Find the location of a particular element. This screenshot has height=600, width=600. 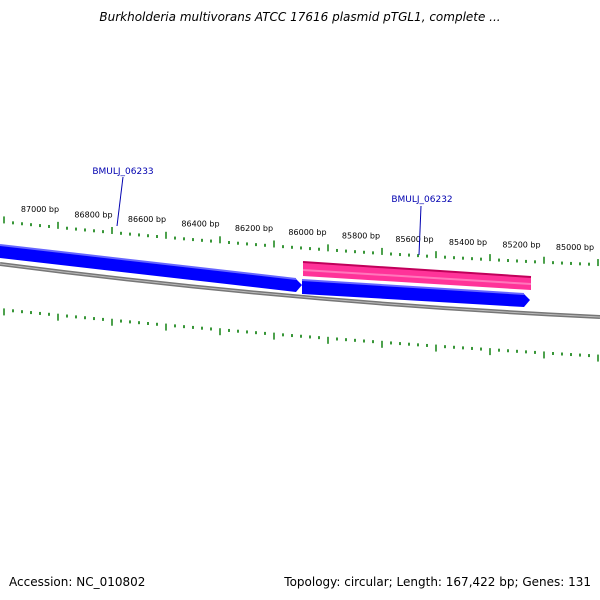

gene-label-bmulj-06232: BMULJ_06232 is located at coordinates (422, 225).